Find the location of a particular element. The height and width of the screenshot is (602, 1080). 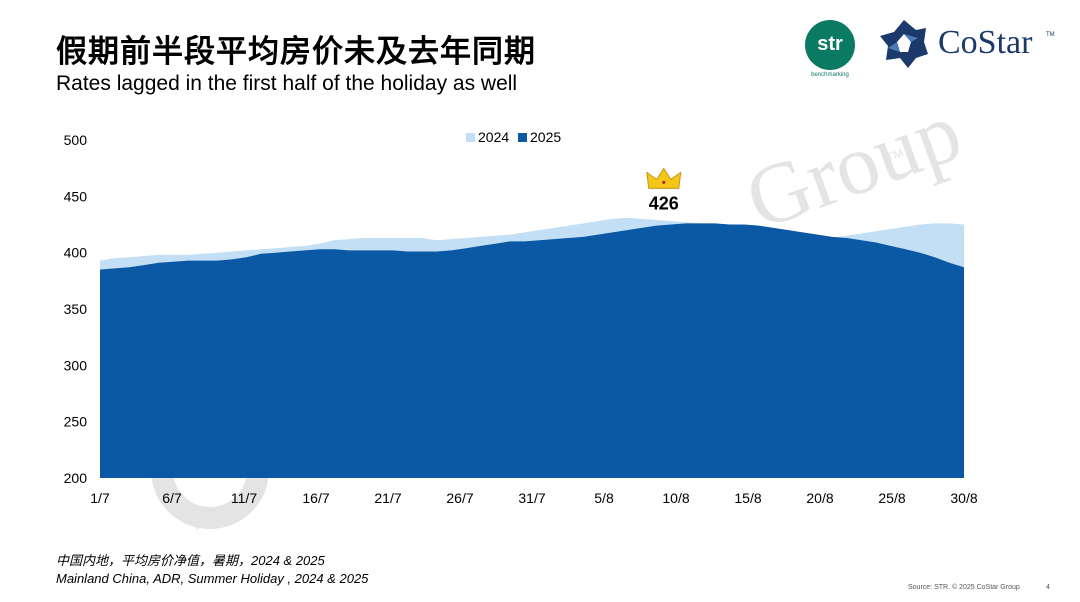

legend-label-2024: 2024 is located at coordinates (493, 137).